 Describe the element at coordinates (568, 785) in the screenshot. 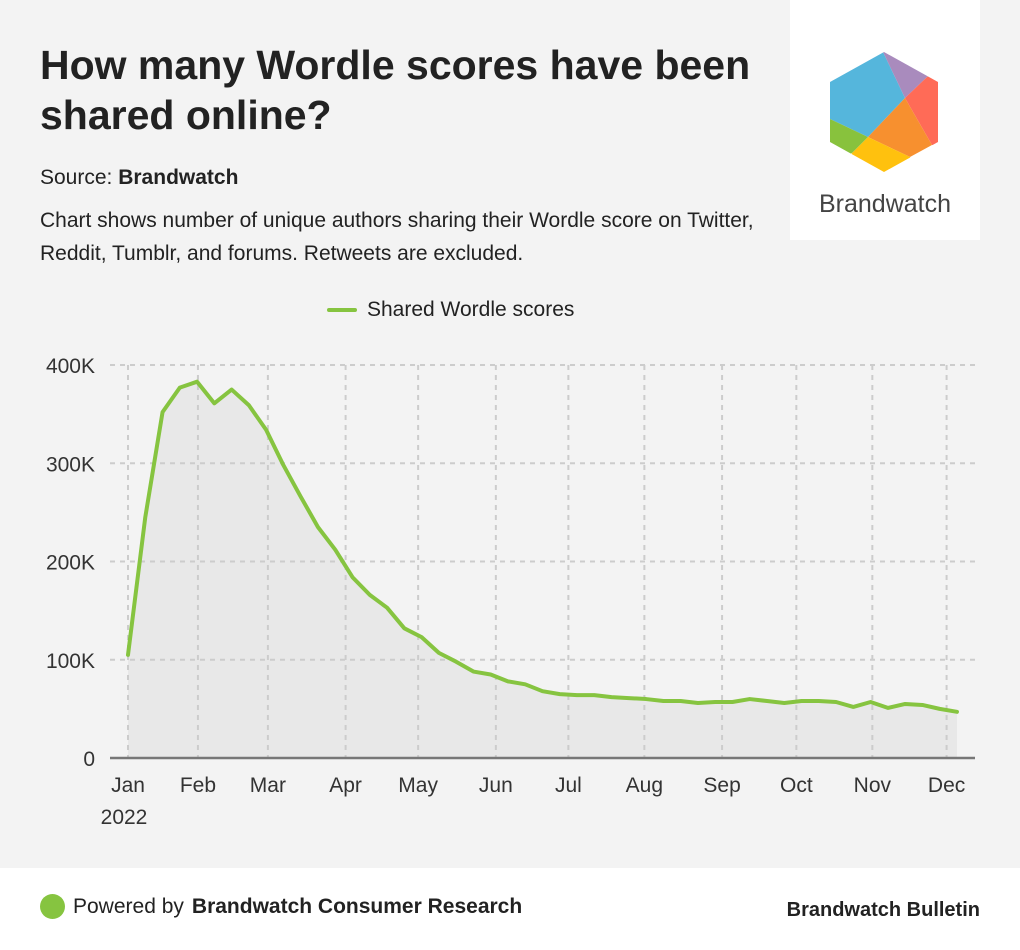

I see `x-tick-label: Jul` at that location.